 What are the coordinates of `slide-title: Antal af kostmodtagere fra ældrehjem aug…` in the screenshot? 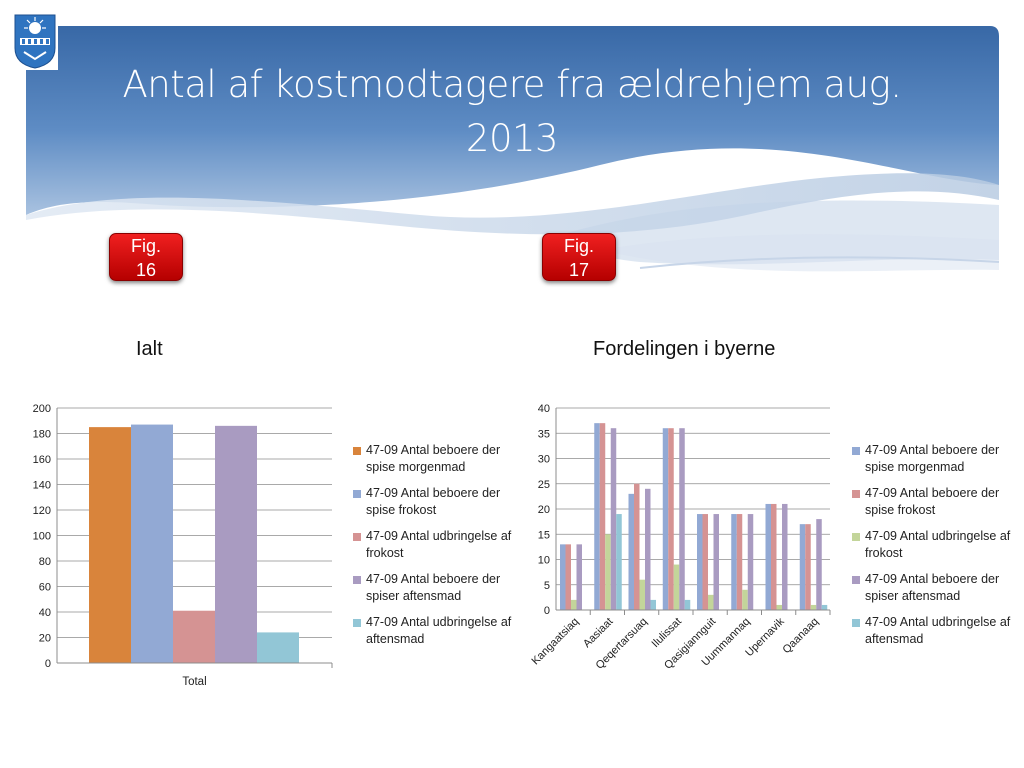 It's located at (512, 112).